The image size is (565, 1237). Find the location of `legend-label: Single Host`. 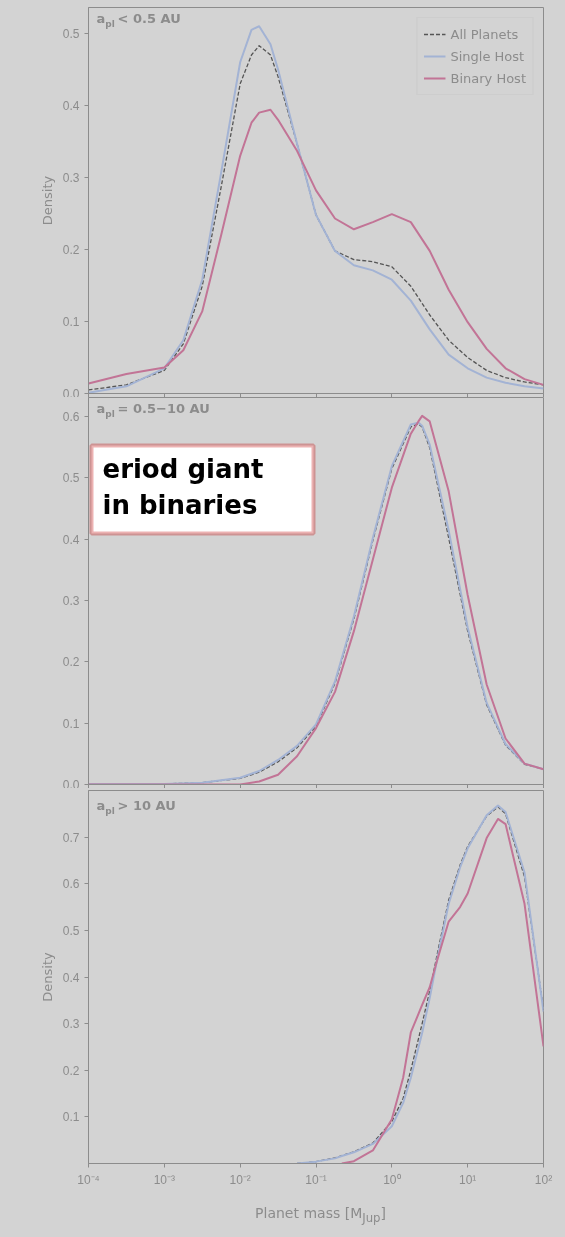

legend-label: Single Host is located at coordinates (487, 56).